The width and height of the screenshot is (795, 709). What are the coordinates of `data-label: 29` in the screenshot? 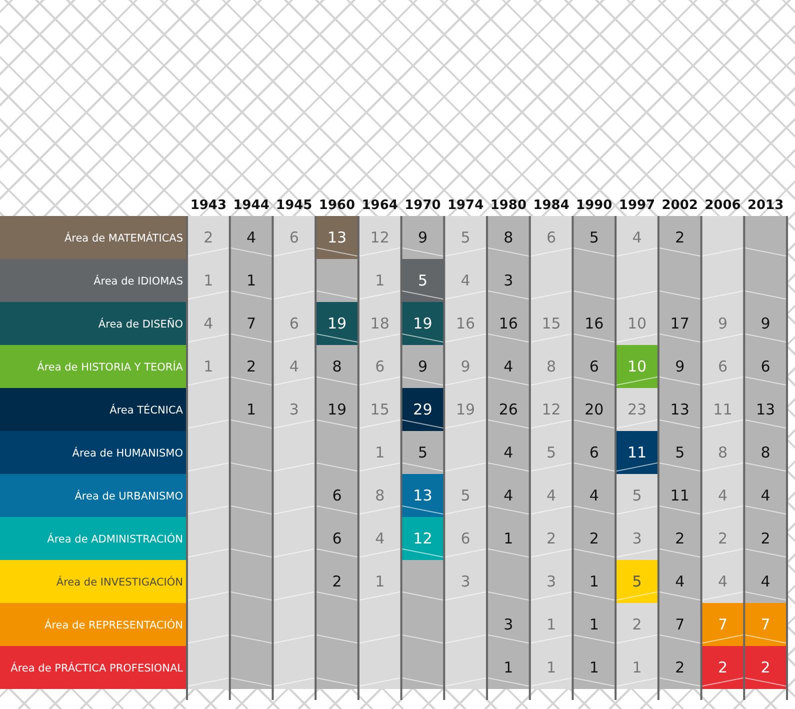 It's located at (422, 409).